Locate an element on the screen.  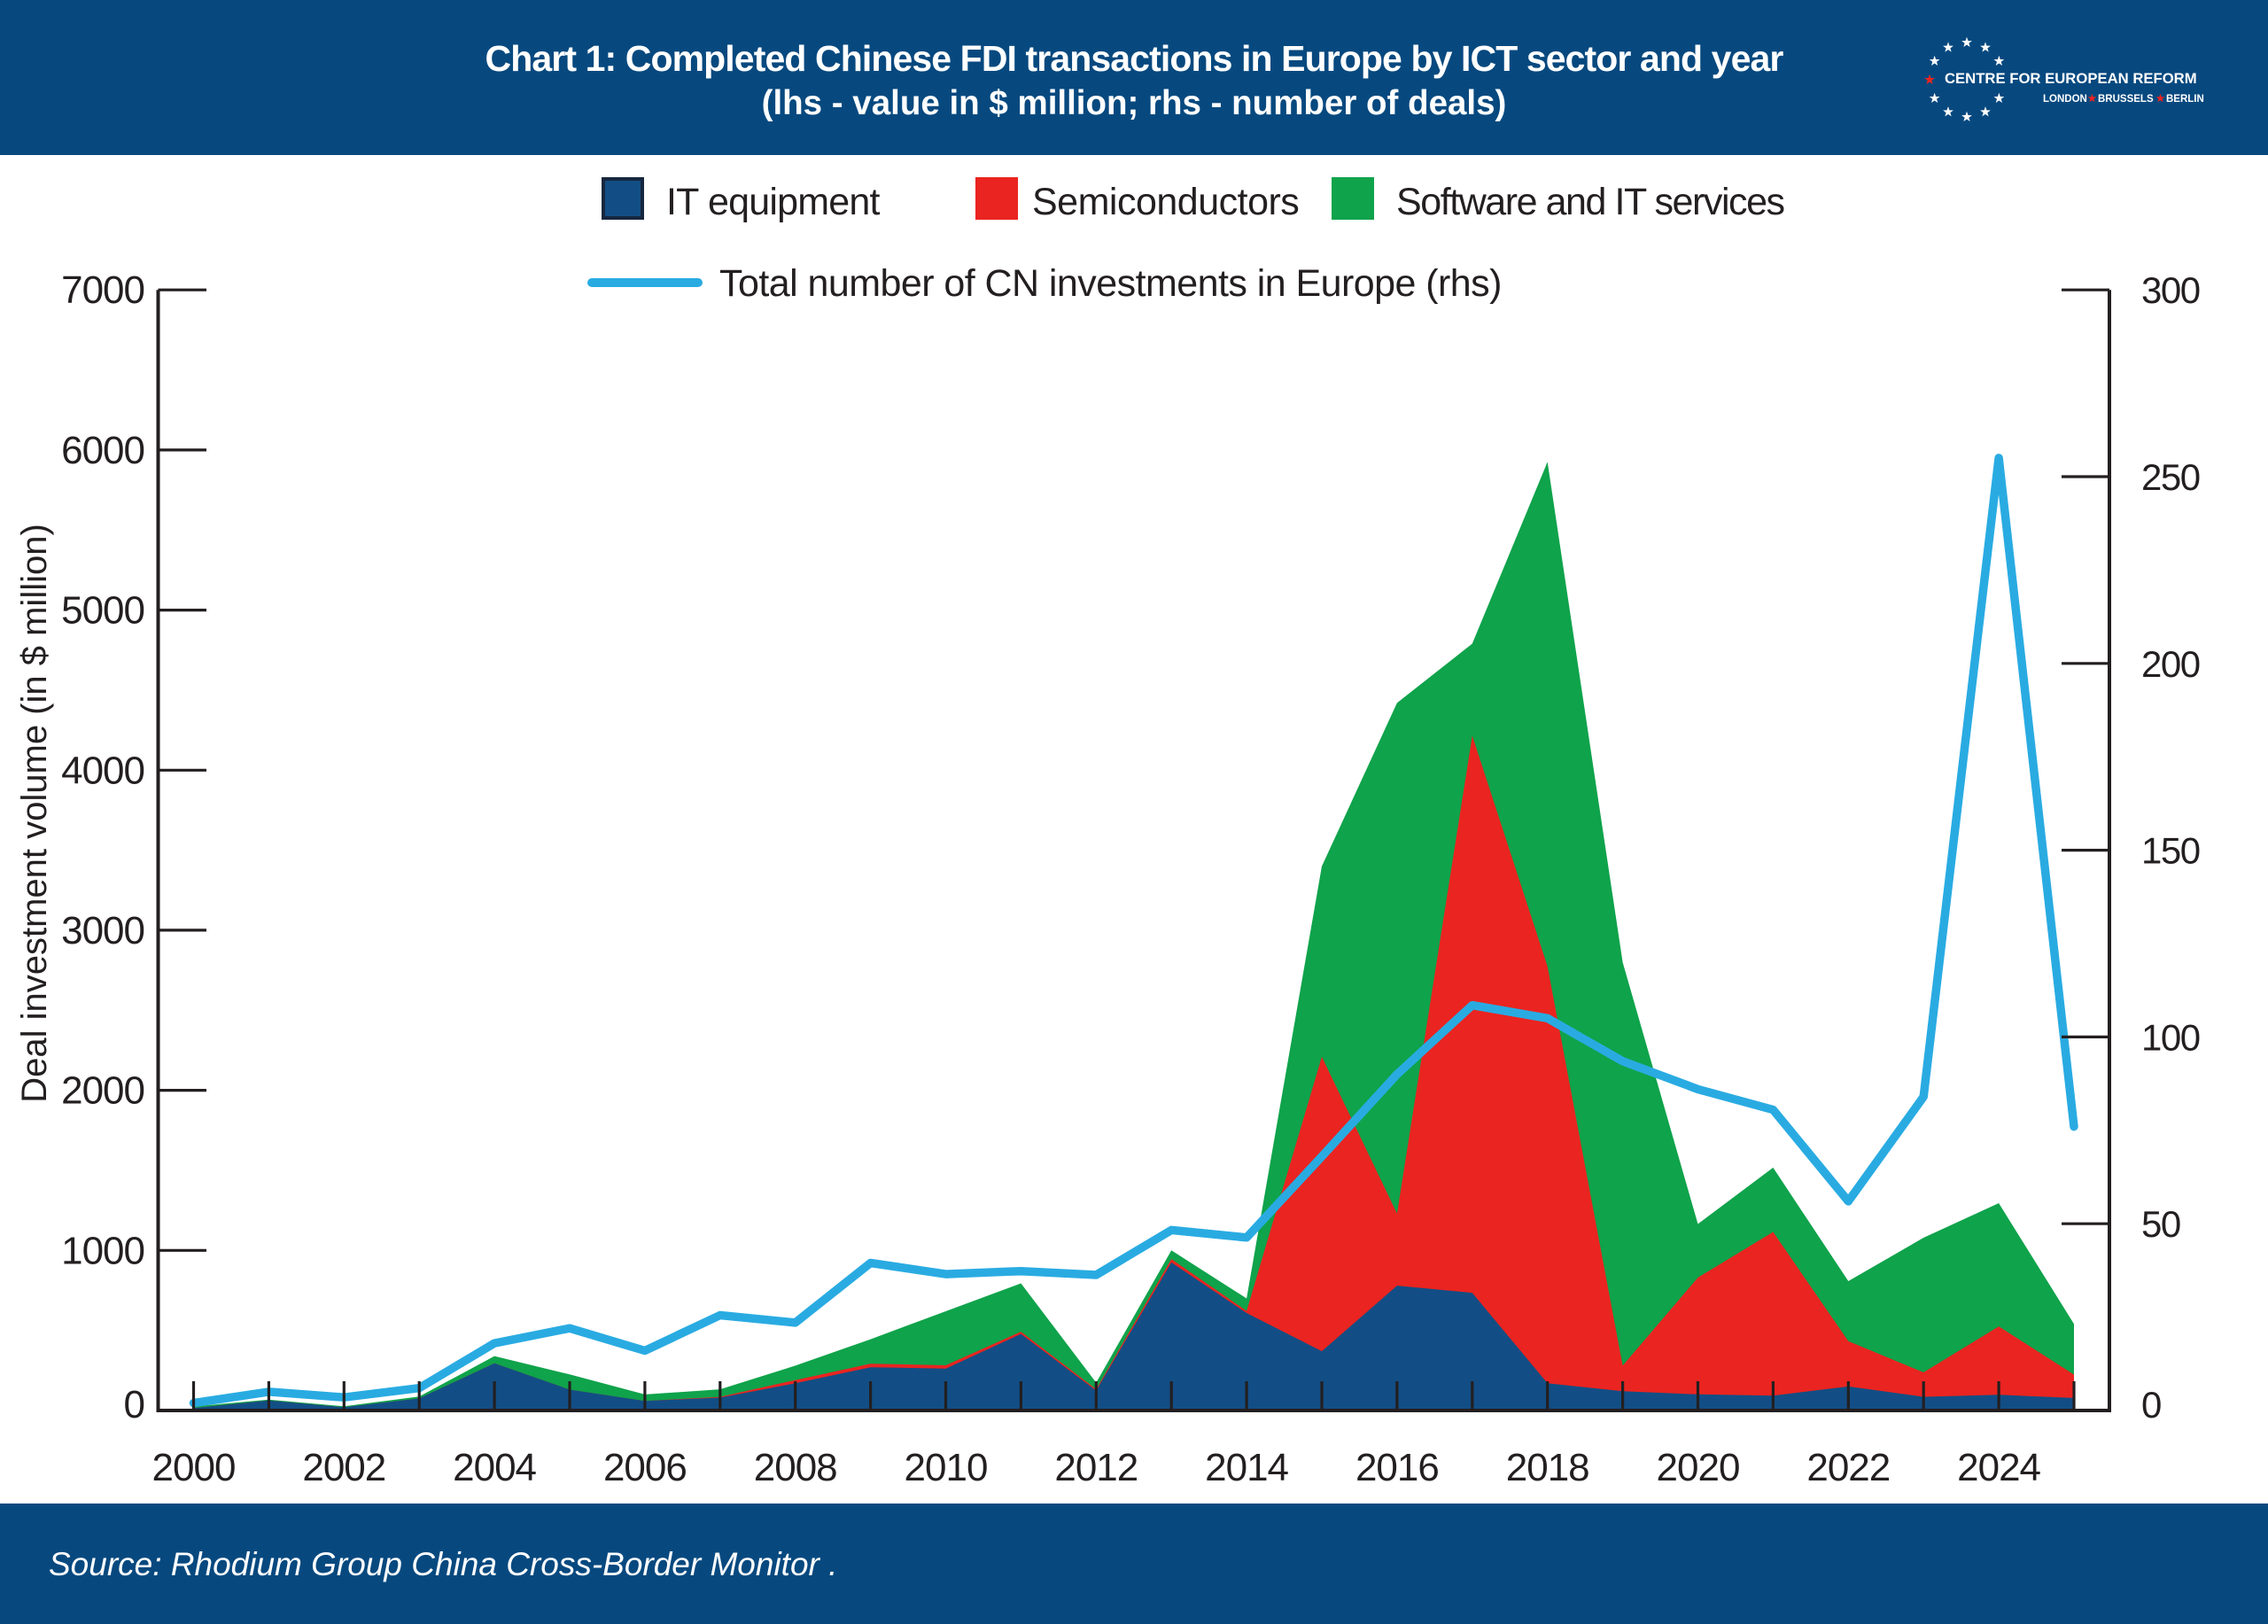
svg-text: 50 is located at coordinates (2160, 1224).